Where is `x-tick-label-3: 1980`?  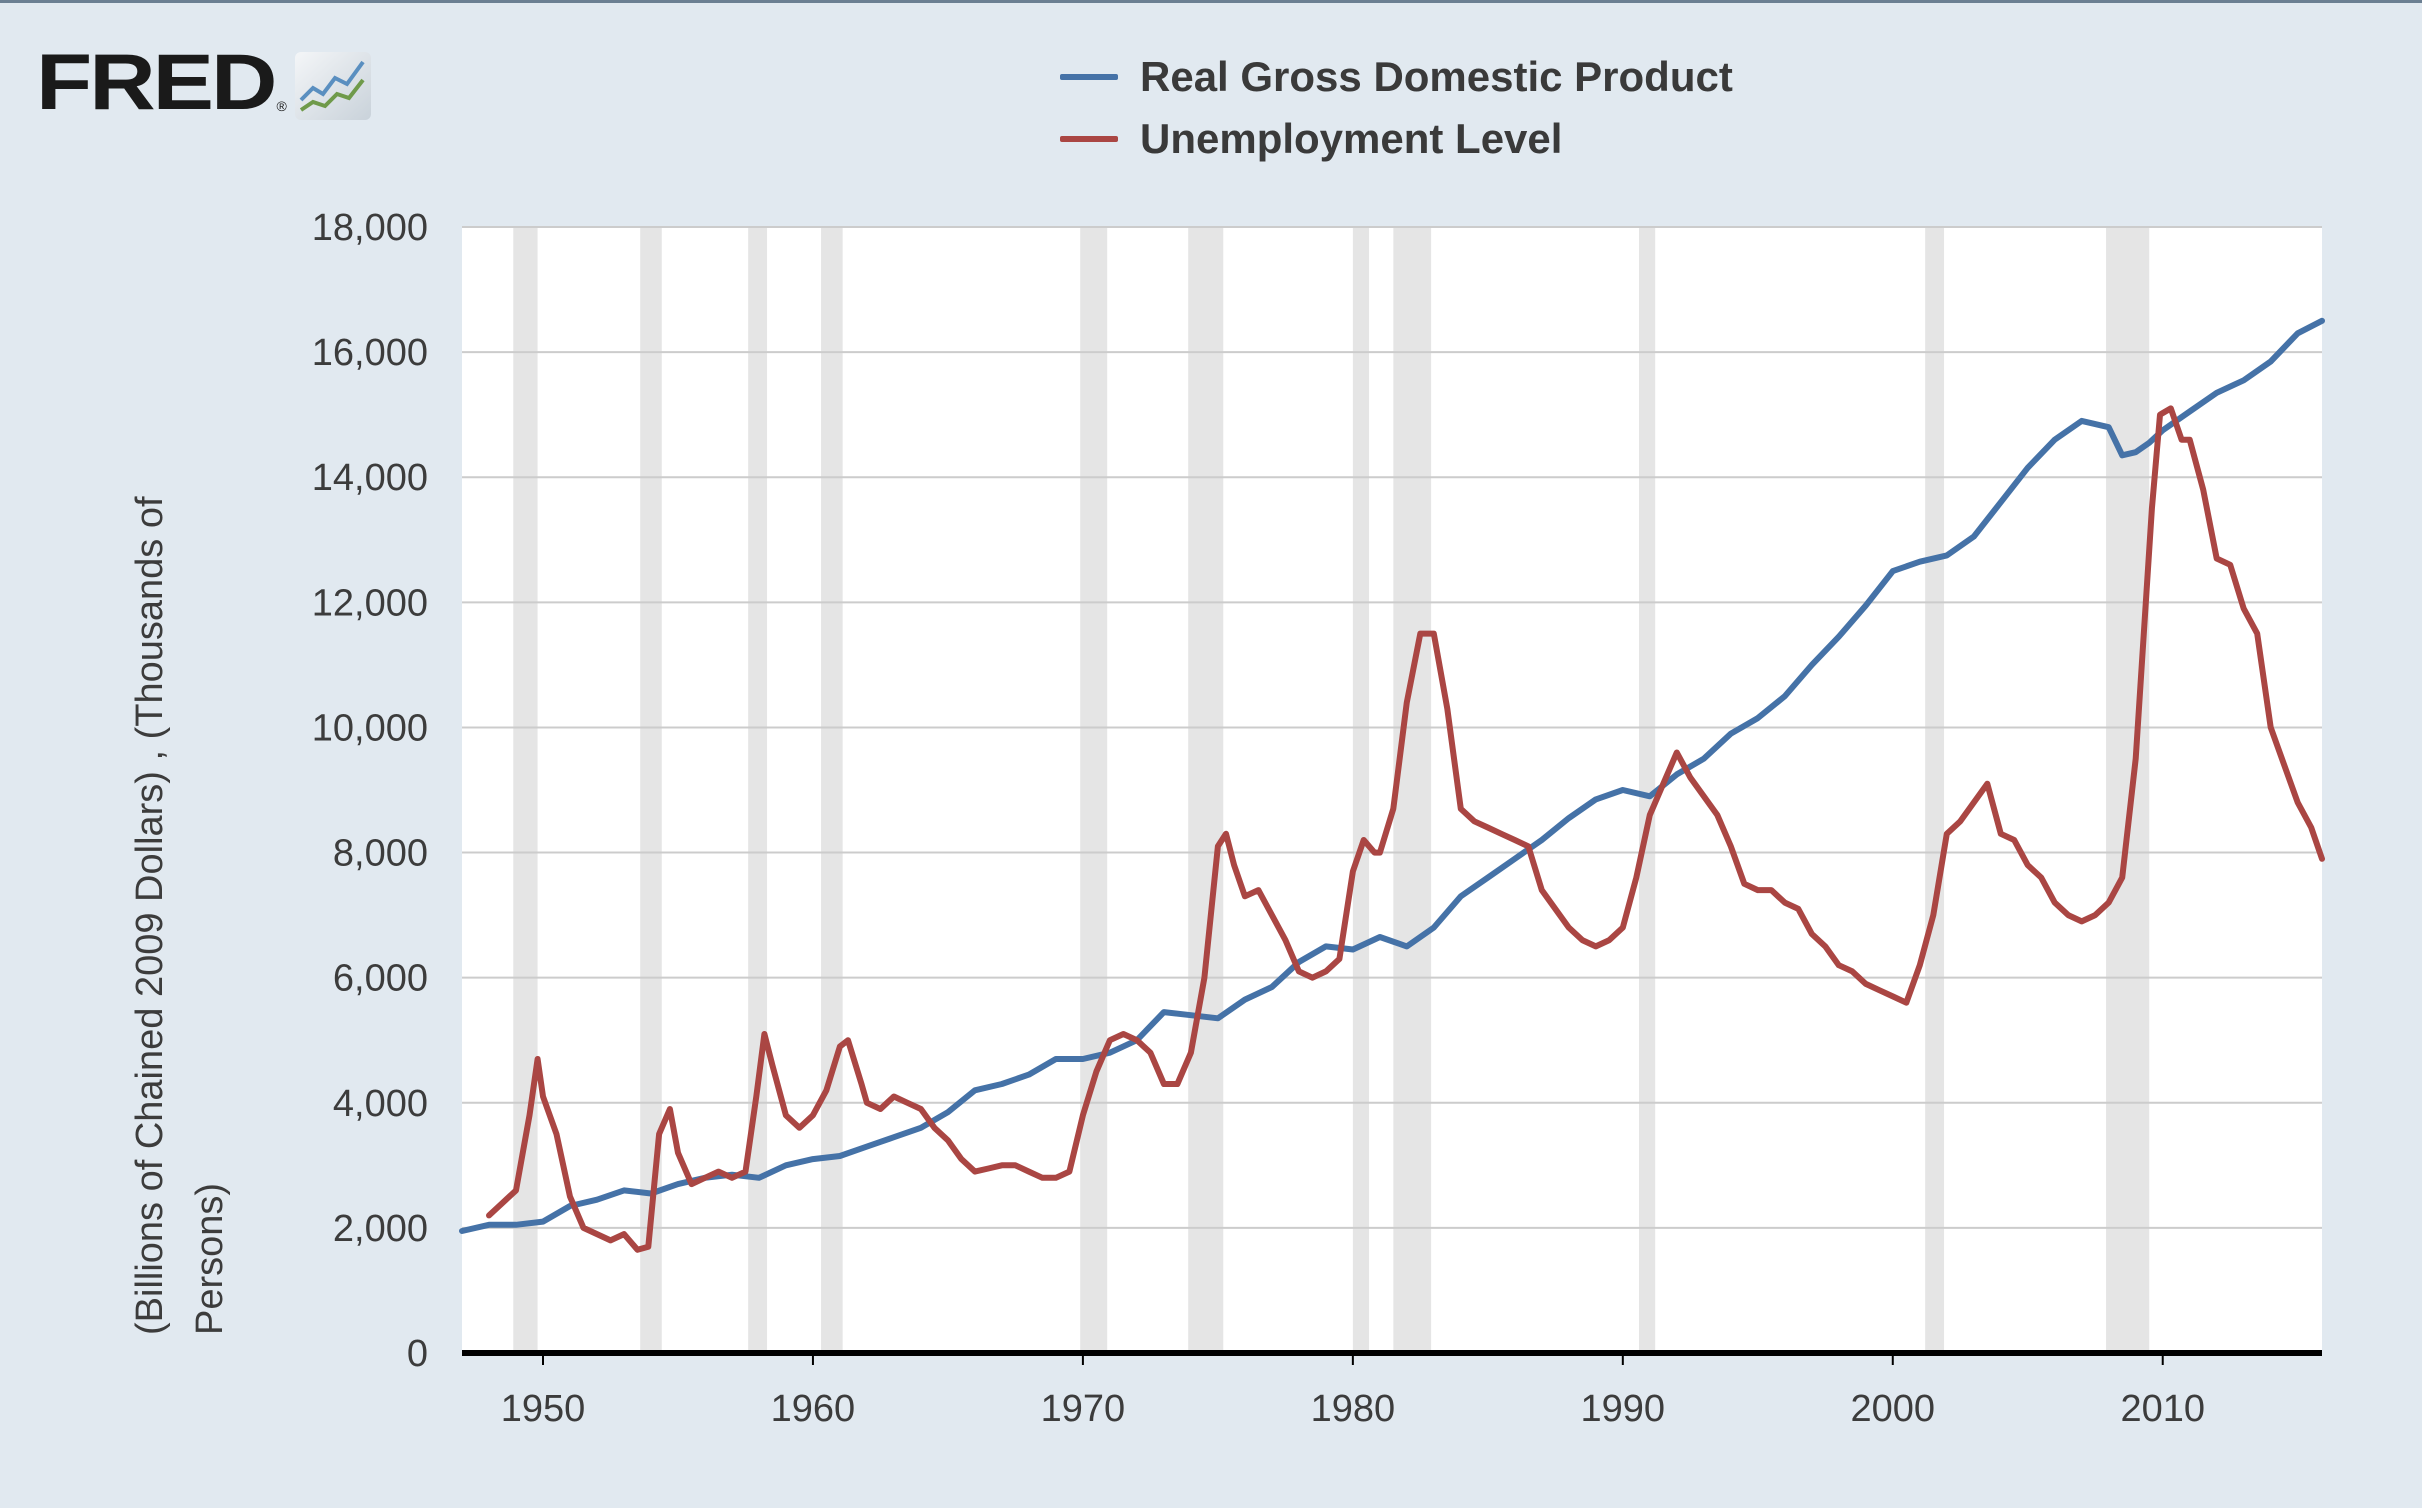 x-tick-label-3: 1980 is located at coordinates (1353, 1409).